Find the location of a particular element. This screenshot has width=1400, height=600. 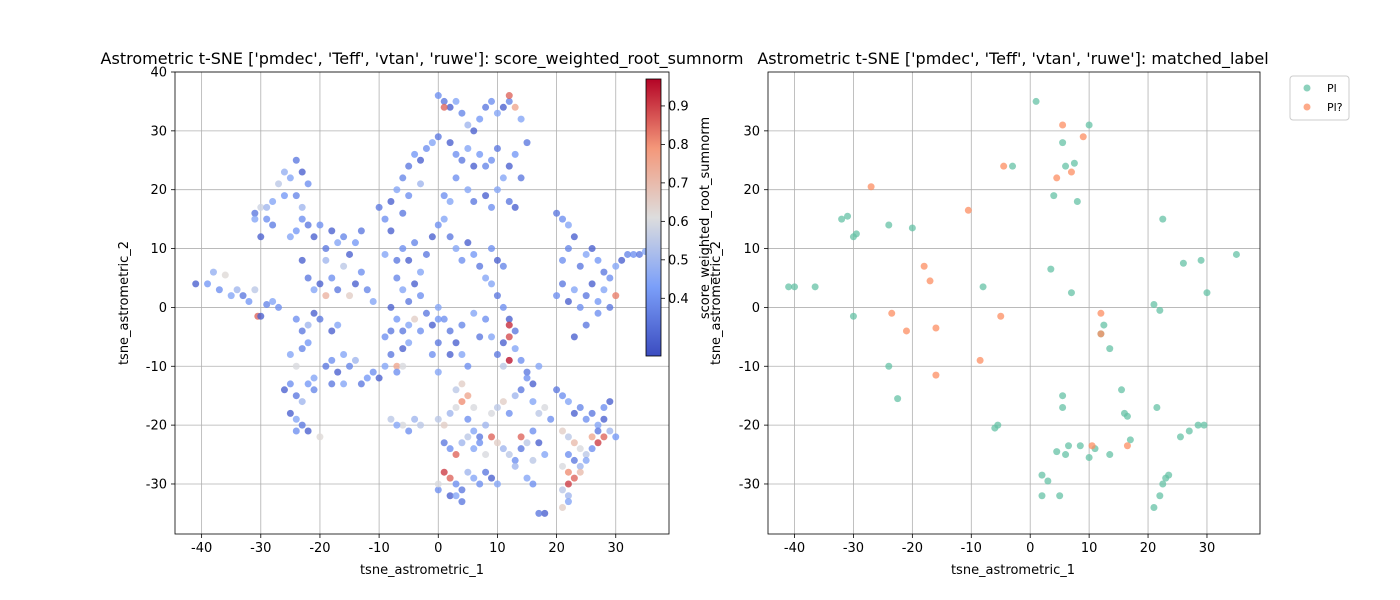

colorbar-tick-label: 0.4 is located at coordinates (678, 299).